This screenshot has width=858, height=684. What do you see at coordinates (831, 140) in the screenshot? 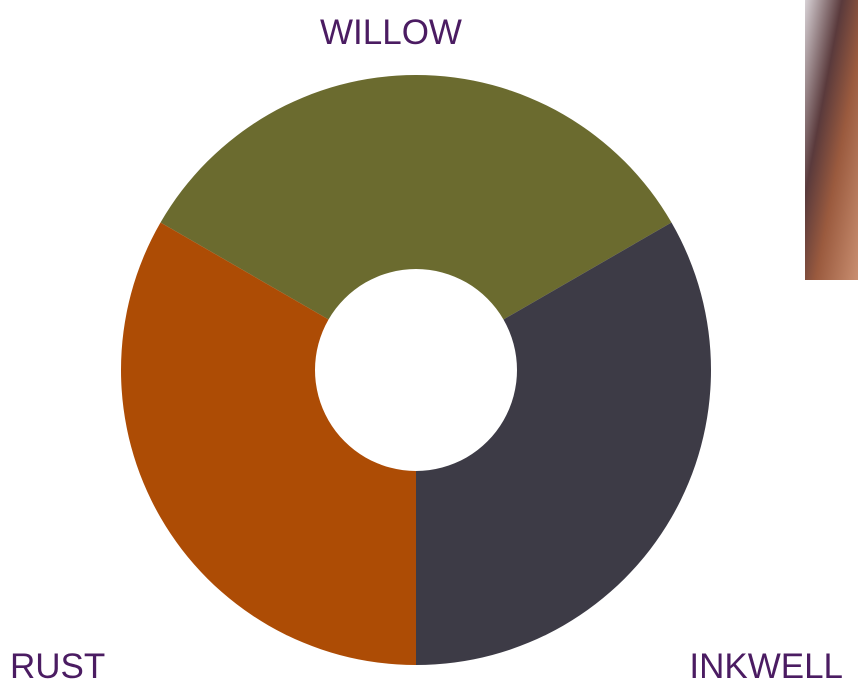
I see `photo` at bounding box center [831, 140].